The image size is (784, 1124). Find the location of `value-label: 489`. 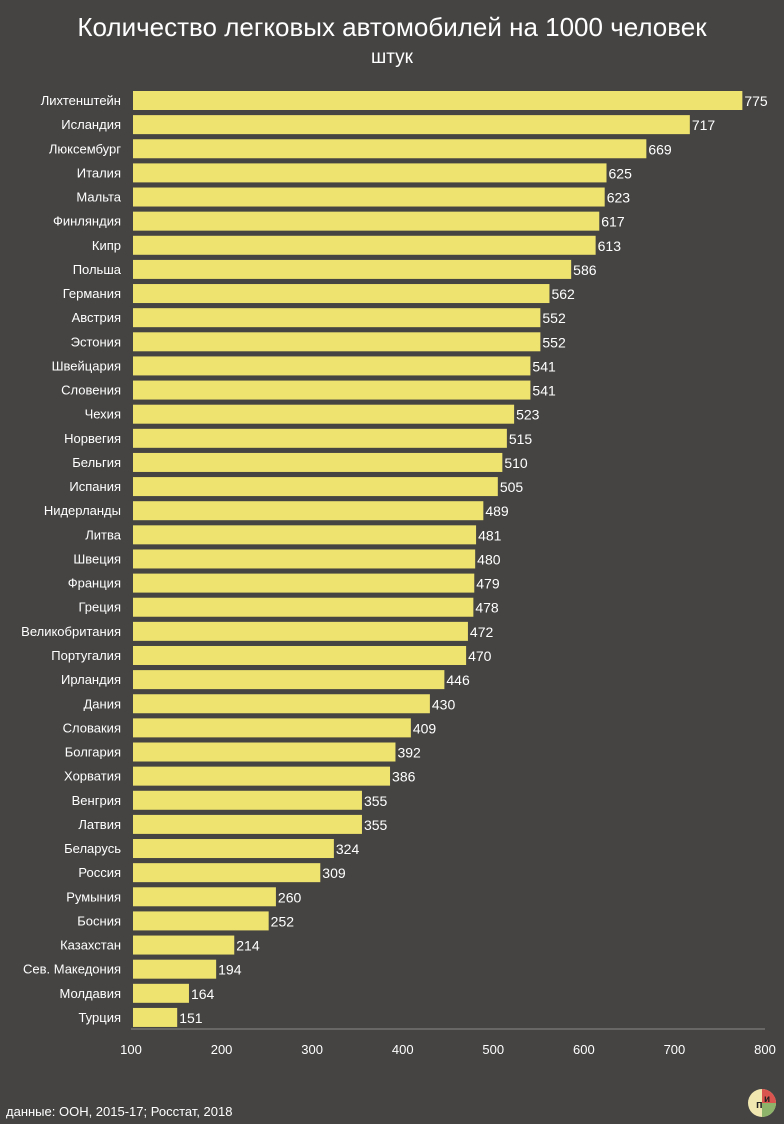

value-label: 489 is located at coordinates (497, 511).